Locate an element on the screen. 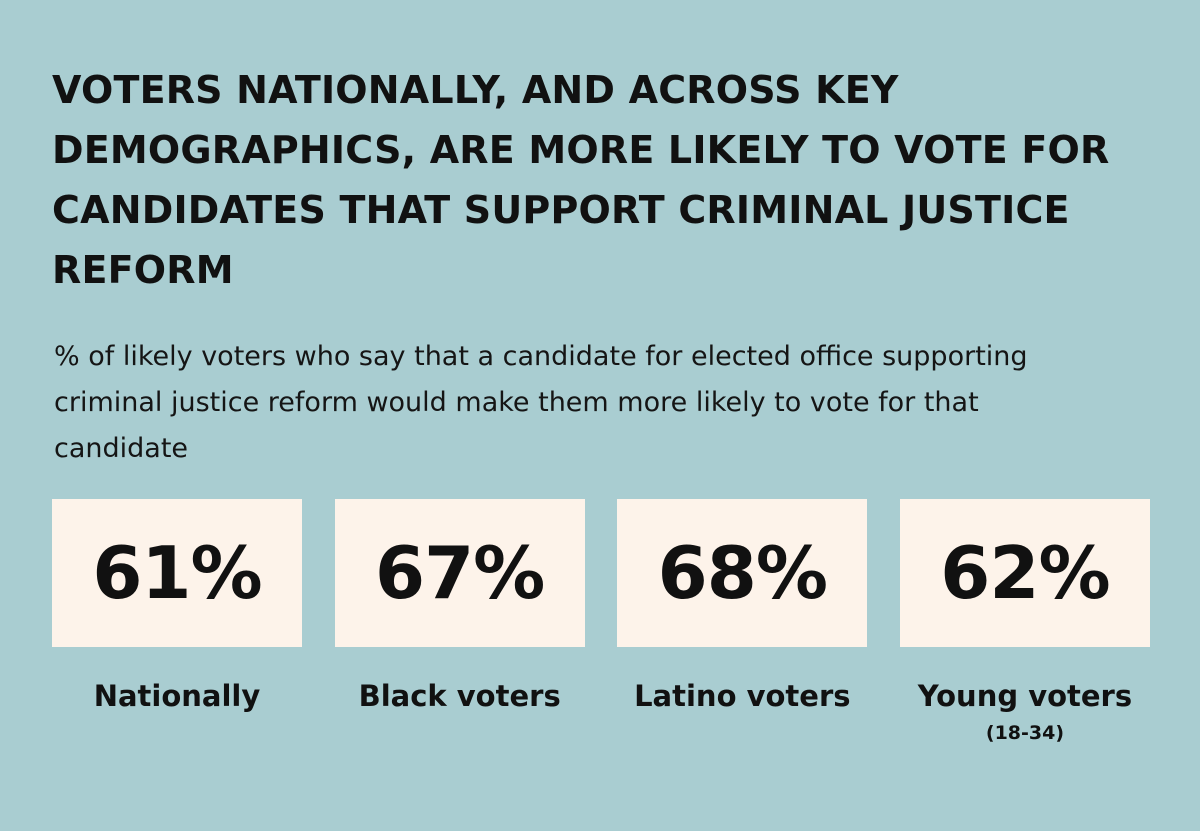 This screenshot has height=831, width=1200. stat-value: 68% is located at coordinates (742, 573).